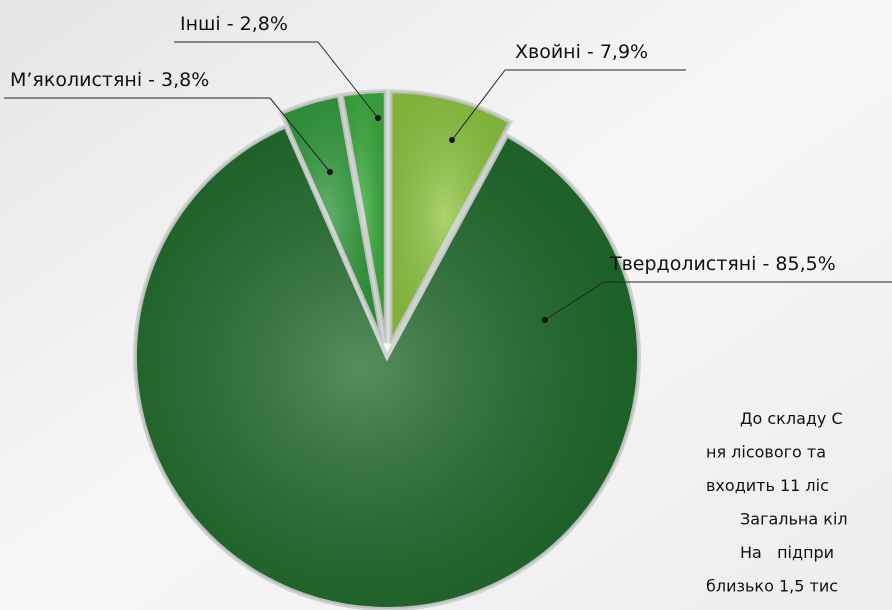 The image size is (892, 610). I want to click on body-text-line: ня лісового та, so click(766, 452).